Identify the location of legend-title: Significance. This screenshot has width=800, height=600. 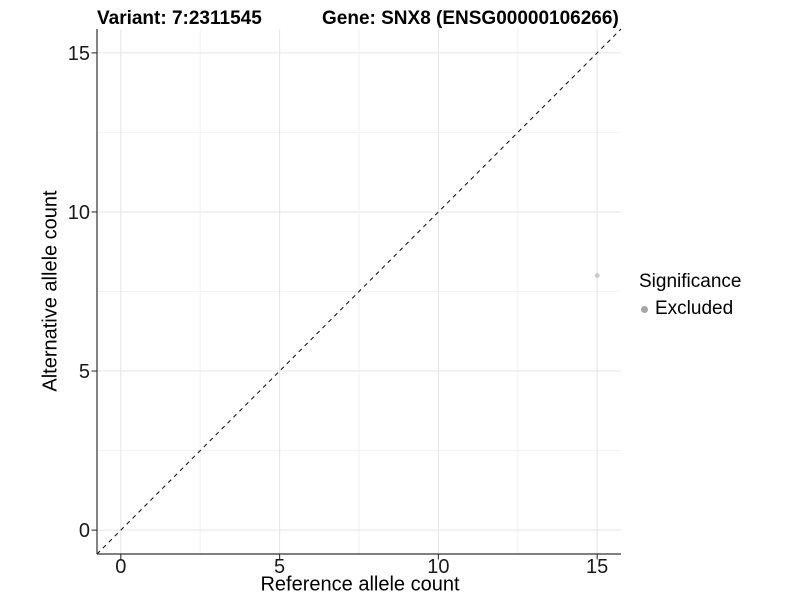
(690, 281).